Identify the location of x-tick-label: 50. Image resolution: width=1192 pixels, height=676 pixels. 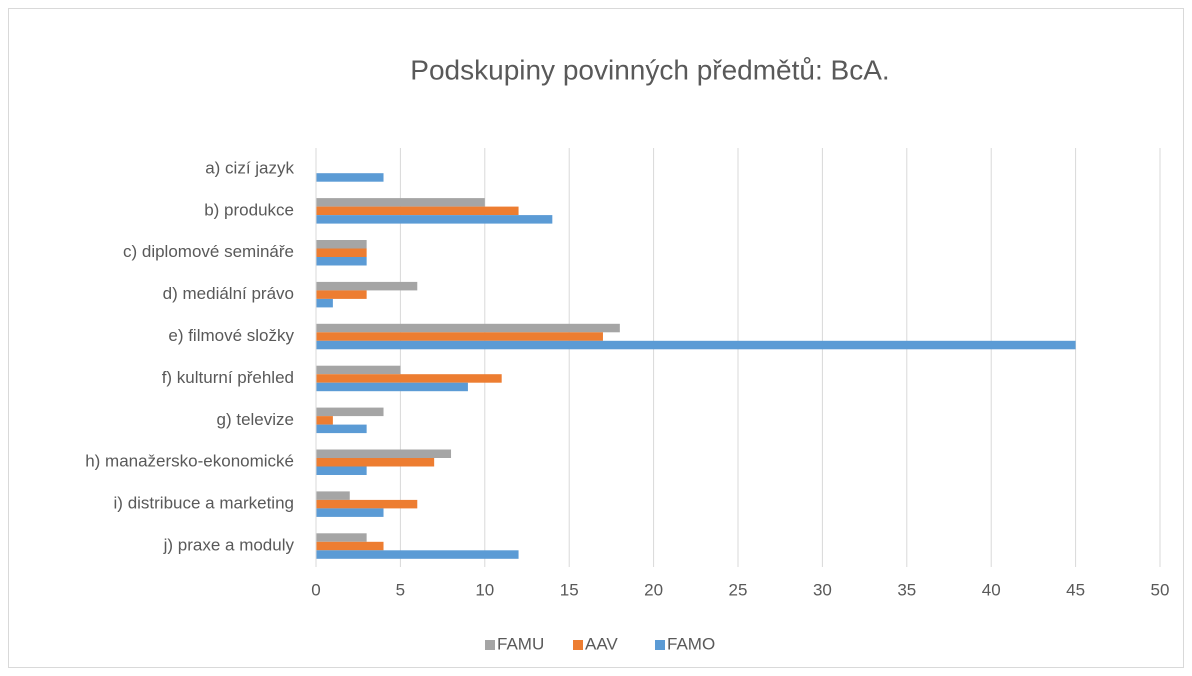
(1160, 589).